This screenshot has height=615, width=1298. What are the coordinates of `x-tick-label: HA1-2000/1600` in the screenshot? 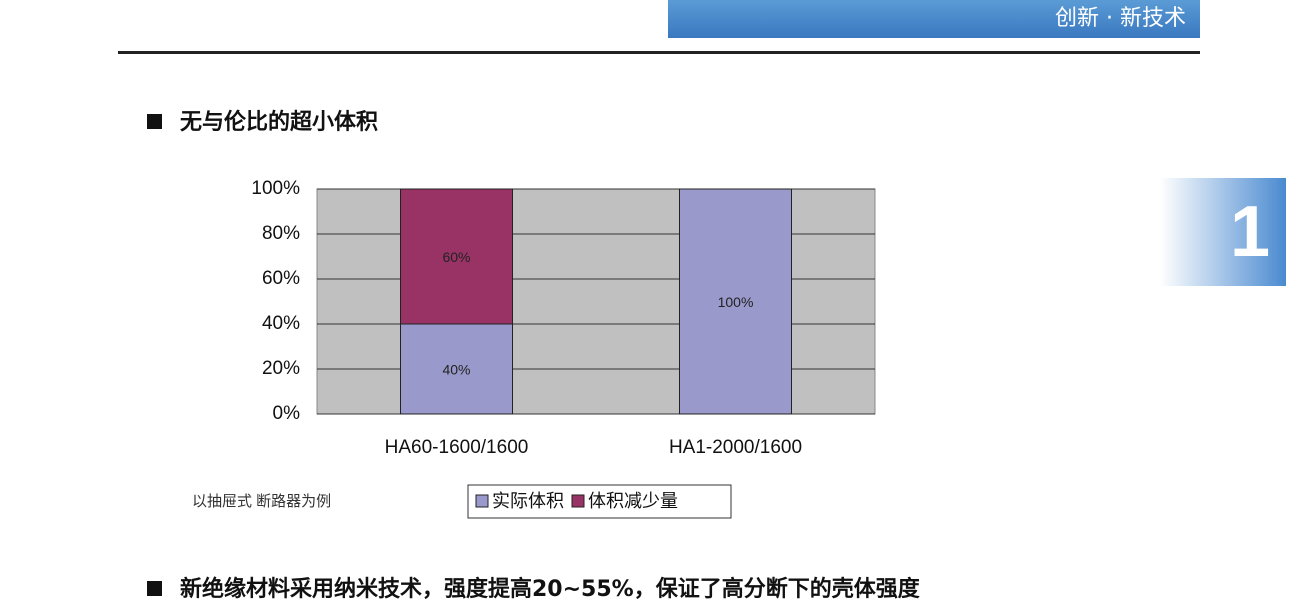 It's located at (735, 447).